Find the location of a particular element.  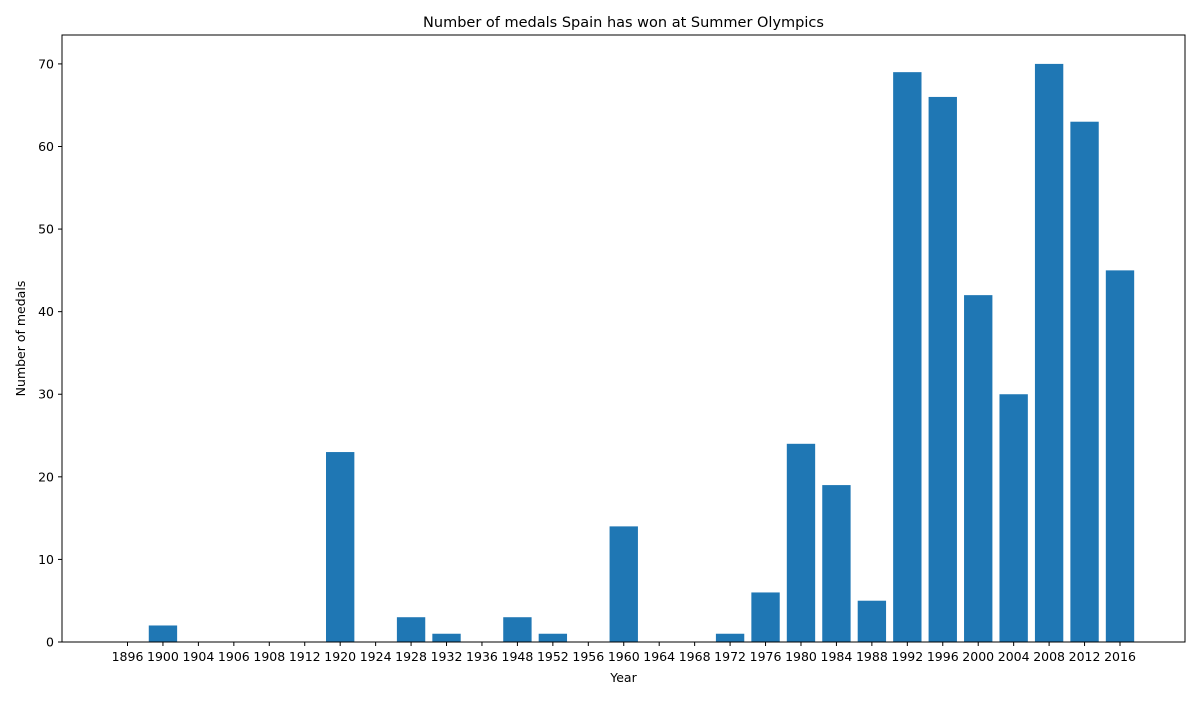

x-tick-label: 1996 is located at coordinates (943, 656).